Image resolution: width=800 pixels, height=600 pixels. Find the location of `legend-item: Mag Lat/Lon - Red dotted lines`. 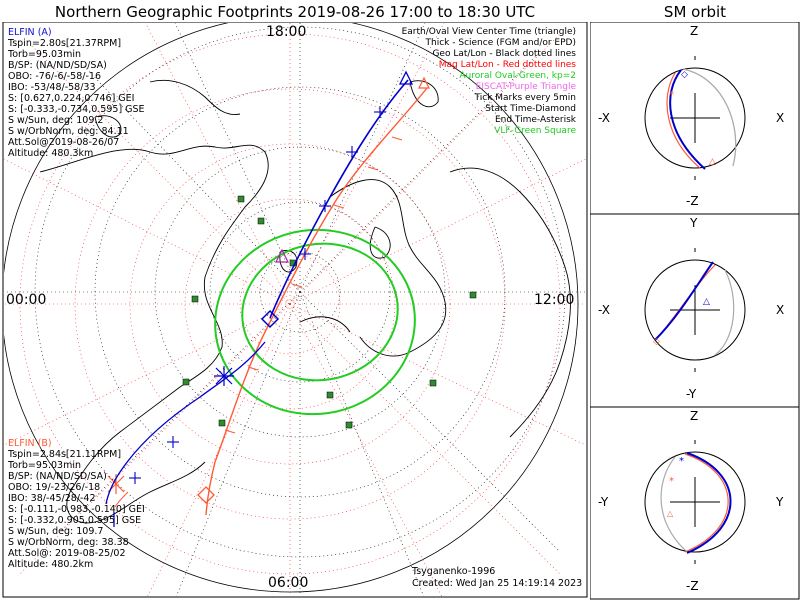

legend-item: Mag Lat/Lon - Red dotted lines is located at coordinates (507, 65).